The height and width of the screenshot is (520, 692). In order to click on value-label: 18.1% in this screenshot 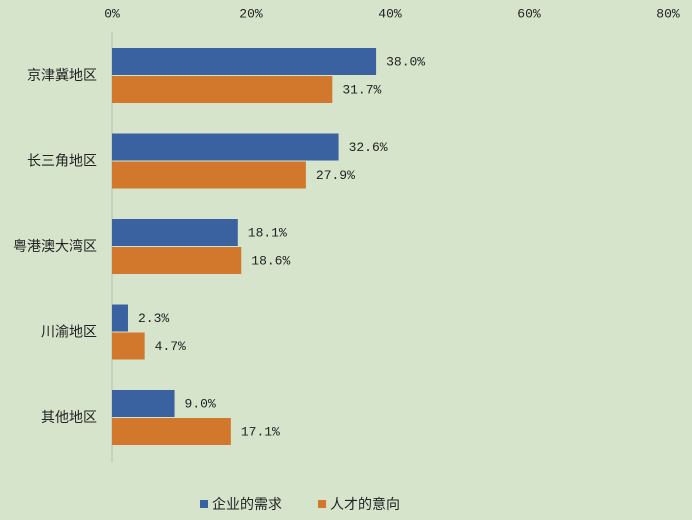, I will do `click(267, 232)`.